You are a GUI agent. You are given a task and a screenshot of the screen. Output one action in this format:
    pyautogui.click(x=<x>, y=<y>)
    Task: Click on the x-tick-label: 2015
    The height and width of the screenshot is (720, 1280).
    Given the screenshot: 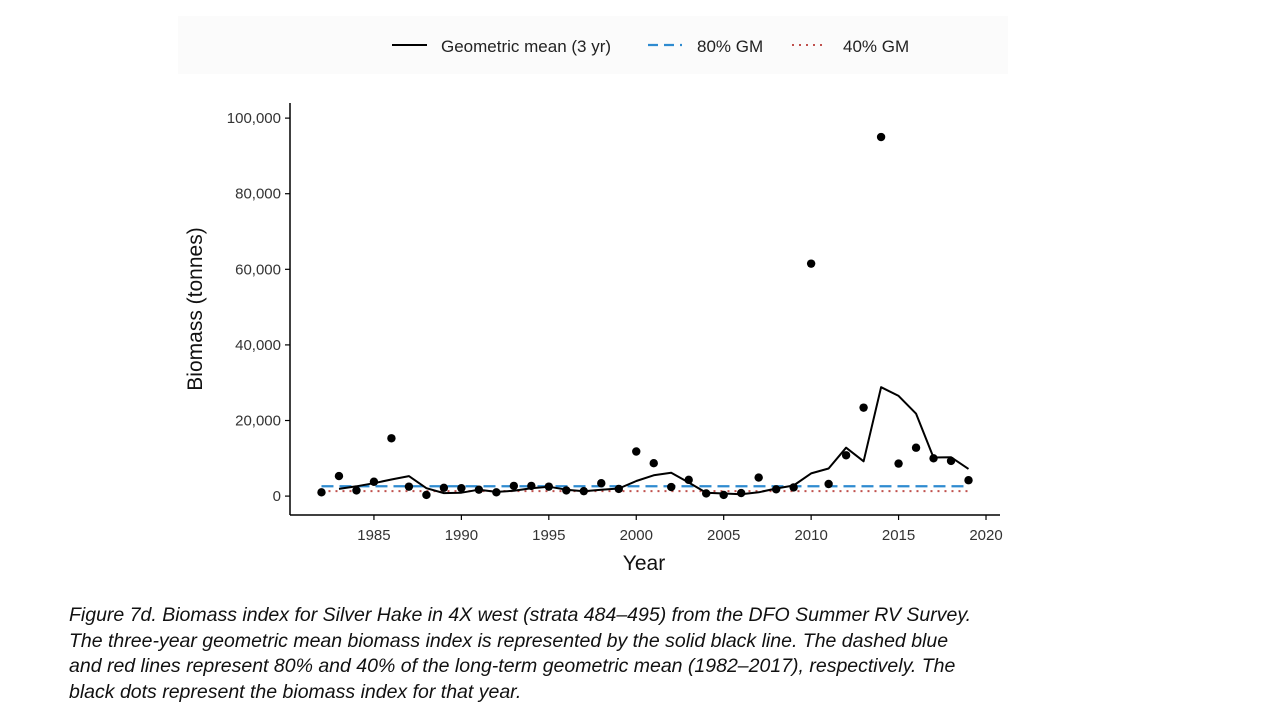 What is the action you would take?
    pyautogui.click(x=898, y=535)
    